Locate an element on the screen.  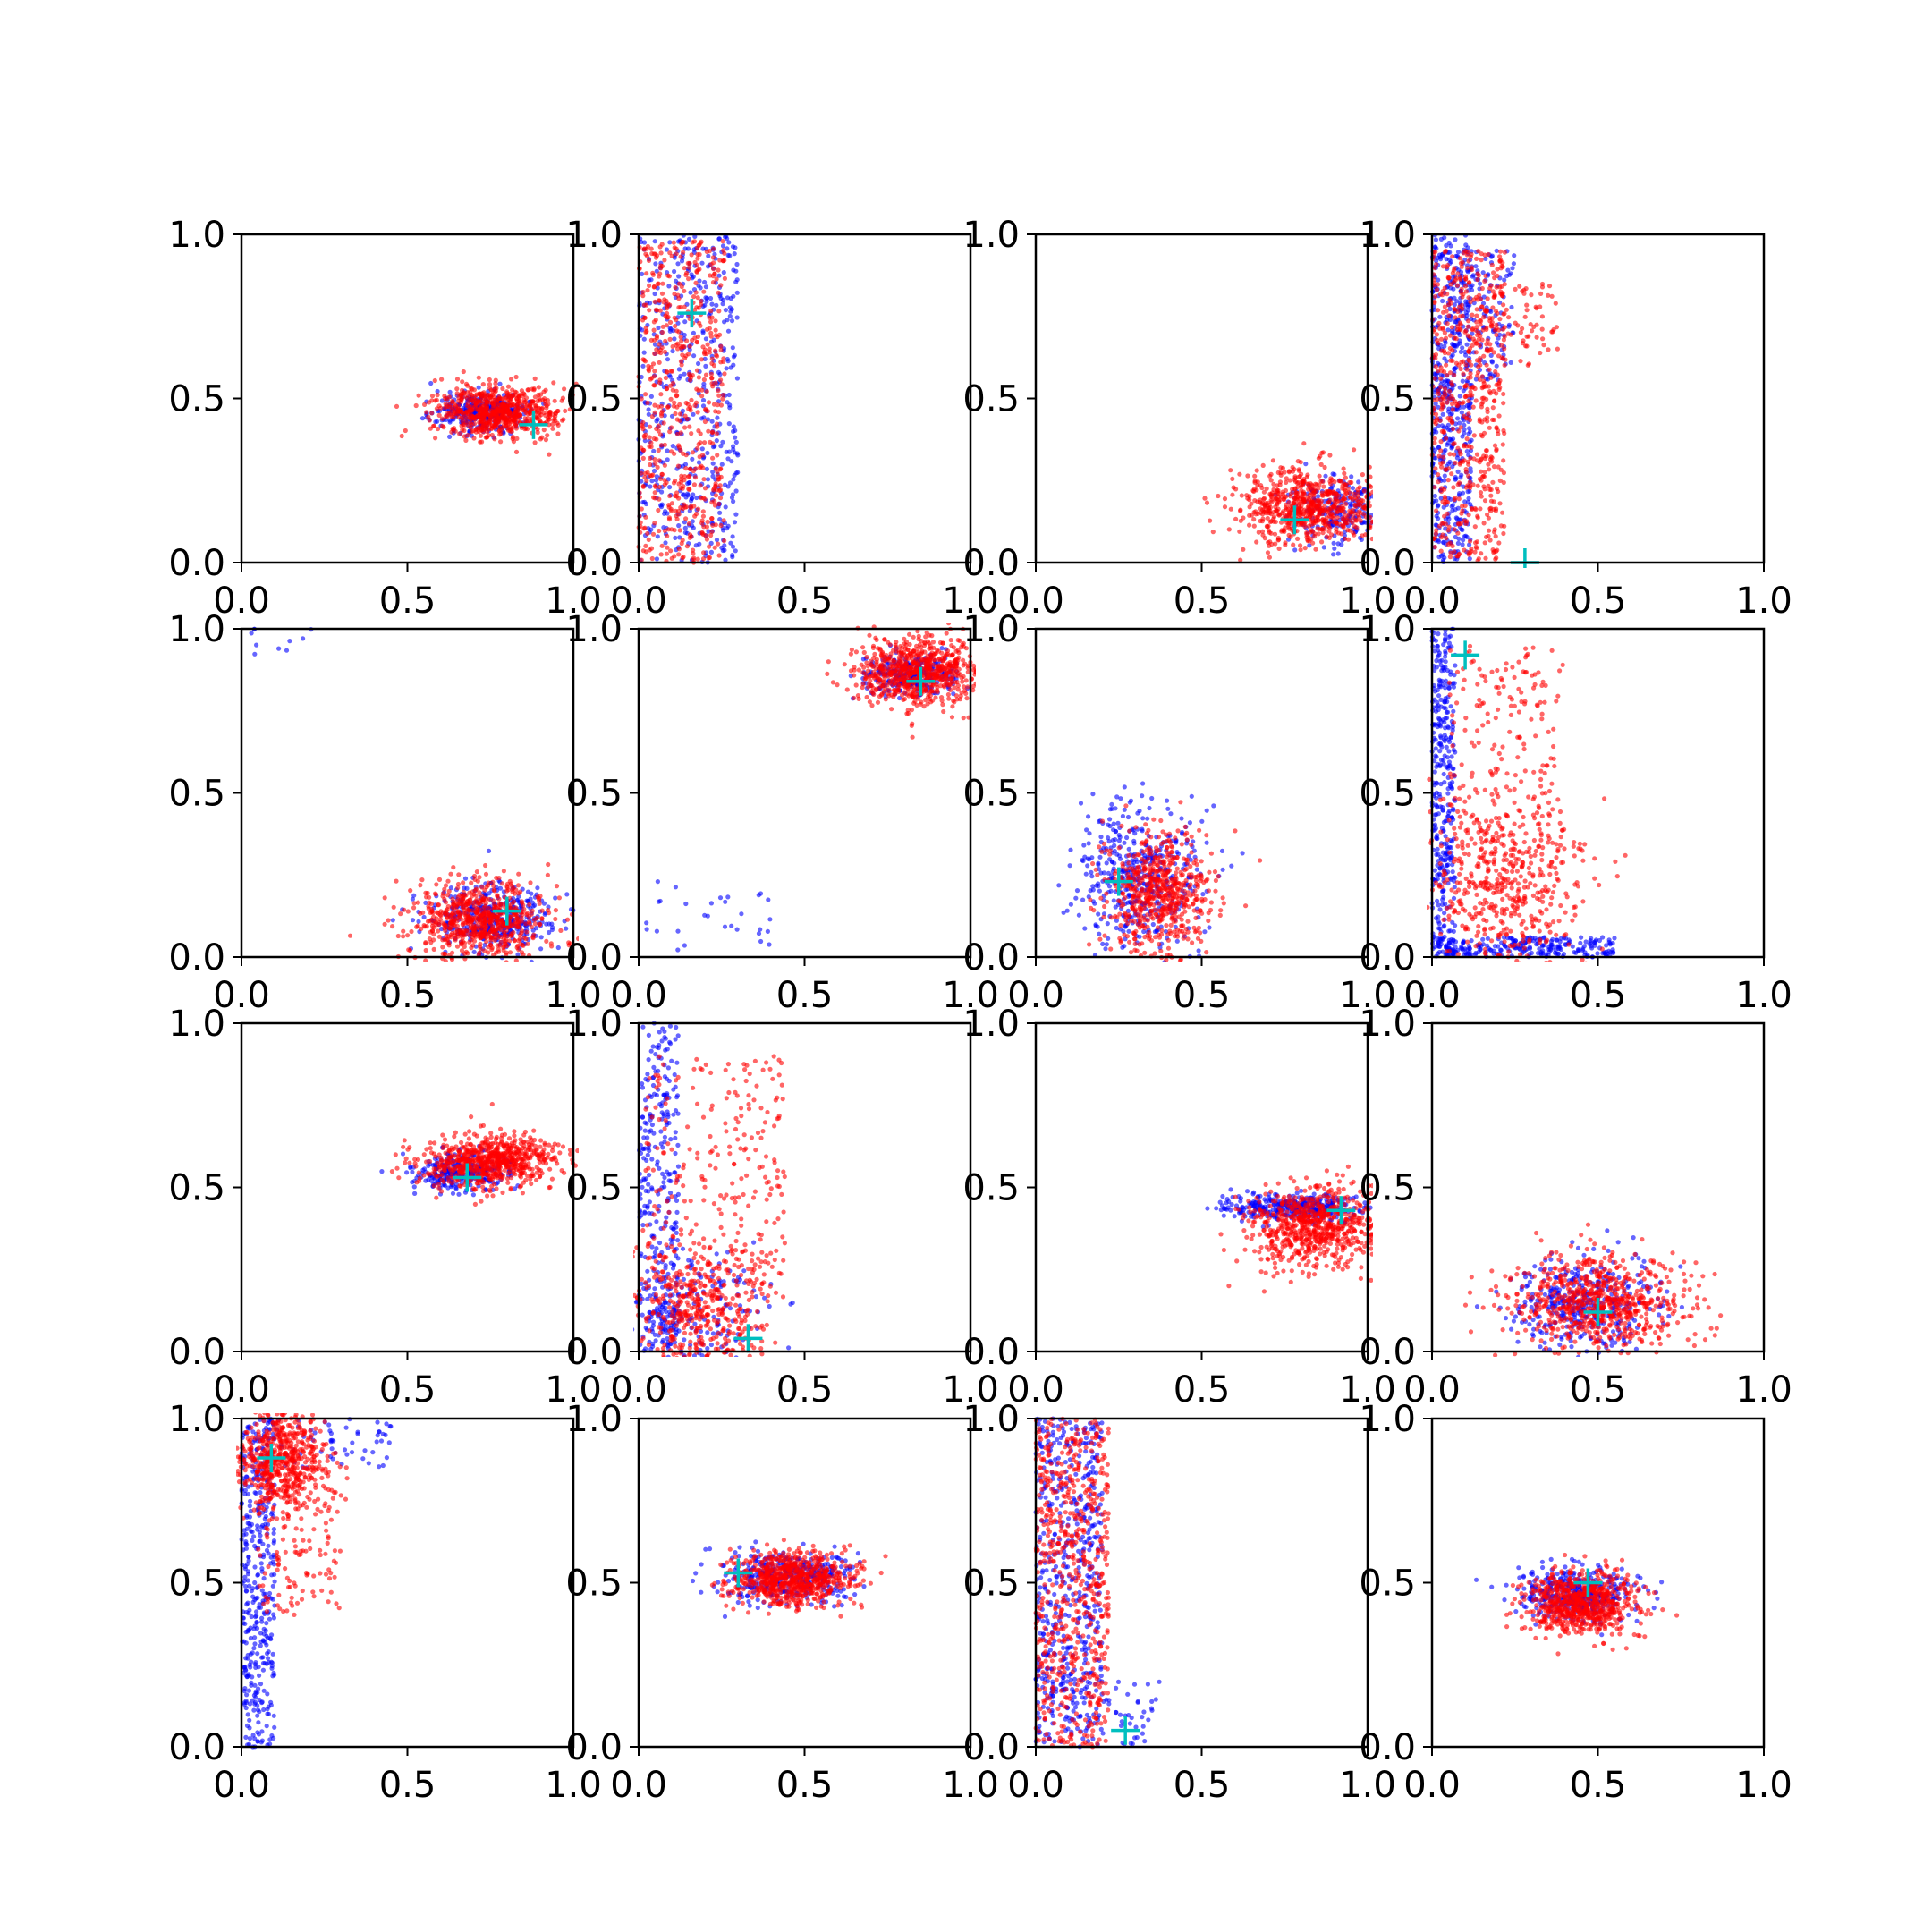
points is located at coordinates (1494, 399).